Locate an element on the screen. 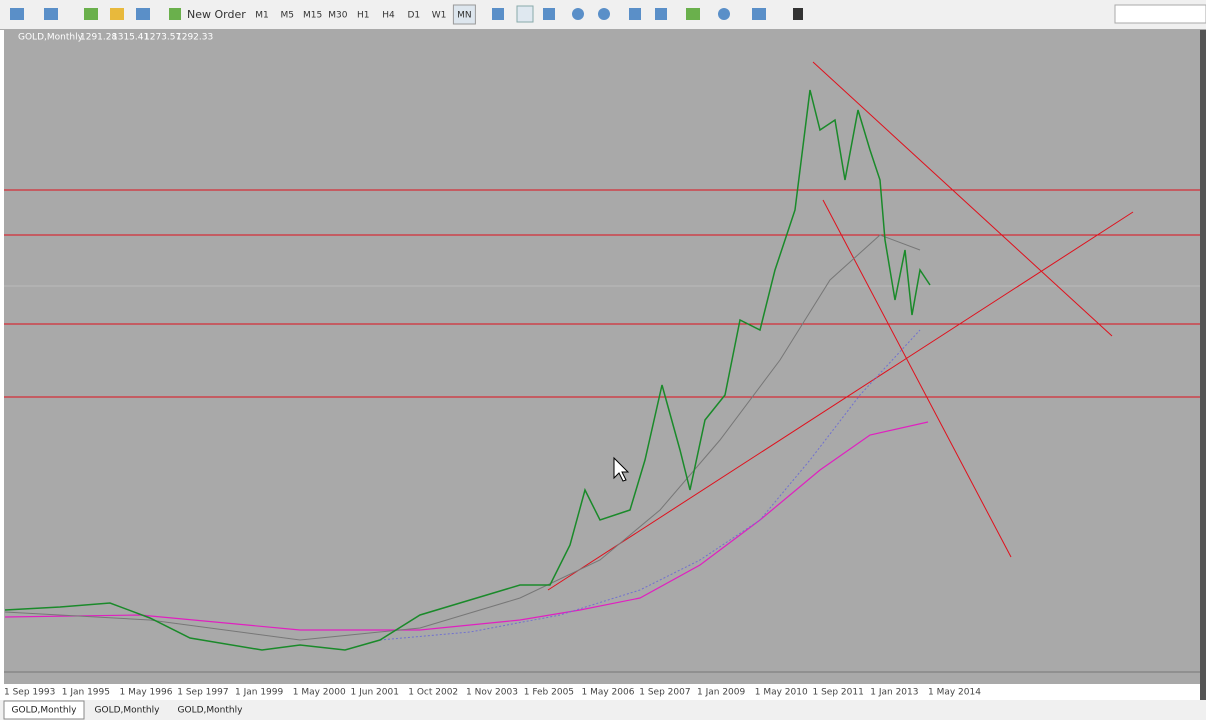  time-label: 1 May 2006 is located at coordinates (608, 693).